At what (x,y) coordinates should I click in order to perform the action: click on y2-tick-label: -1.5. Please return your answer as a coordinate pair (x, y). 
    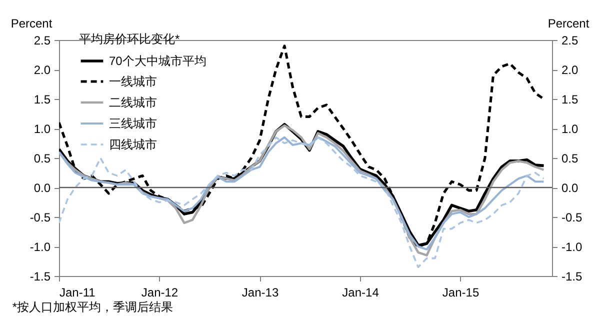
    Looking at the image, I should click on (572, 277).